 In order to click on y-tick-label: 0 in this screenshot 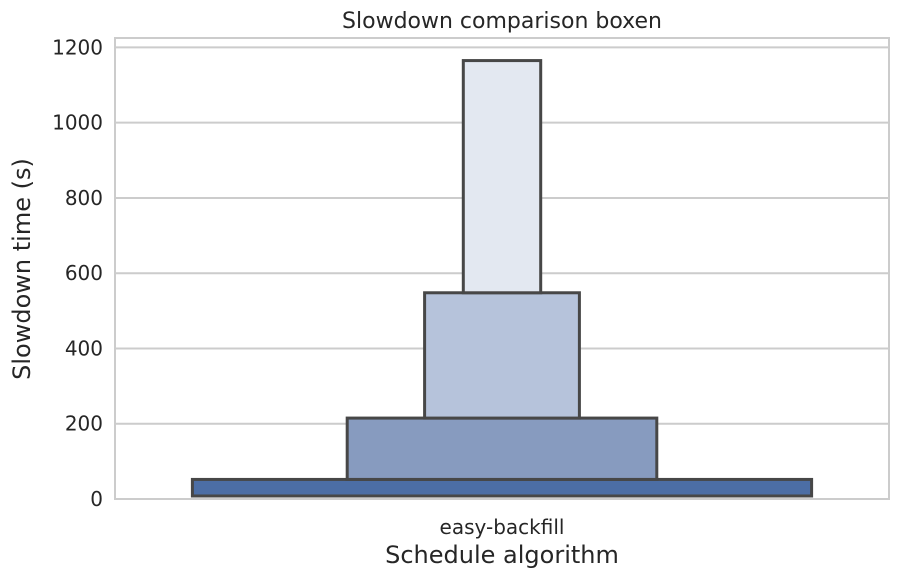, I will do `click(96, 499)`.